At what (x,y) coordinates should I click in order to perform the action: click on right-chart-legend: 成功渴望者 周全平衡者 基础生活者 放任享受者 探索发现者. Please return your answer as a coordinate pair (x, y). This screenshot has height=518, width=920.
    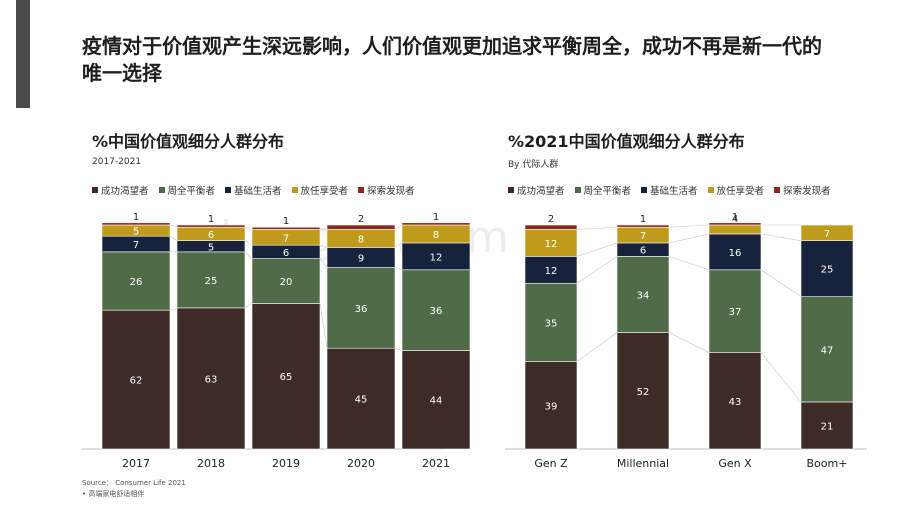
    Looking at the image, I should click on (669, 190).